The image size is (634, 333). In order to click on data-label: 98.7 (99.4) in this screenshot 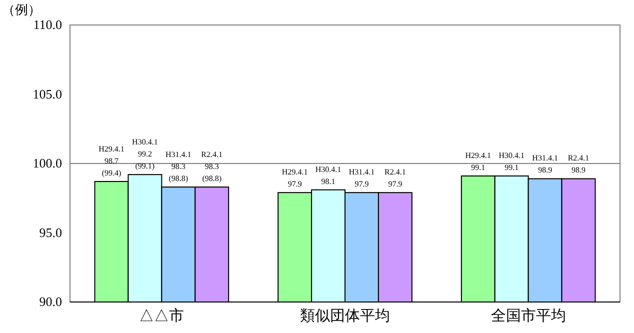, I will do `click(112, 167)`.